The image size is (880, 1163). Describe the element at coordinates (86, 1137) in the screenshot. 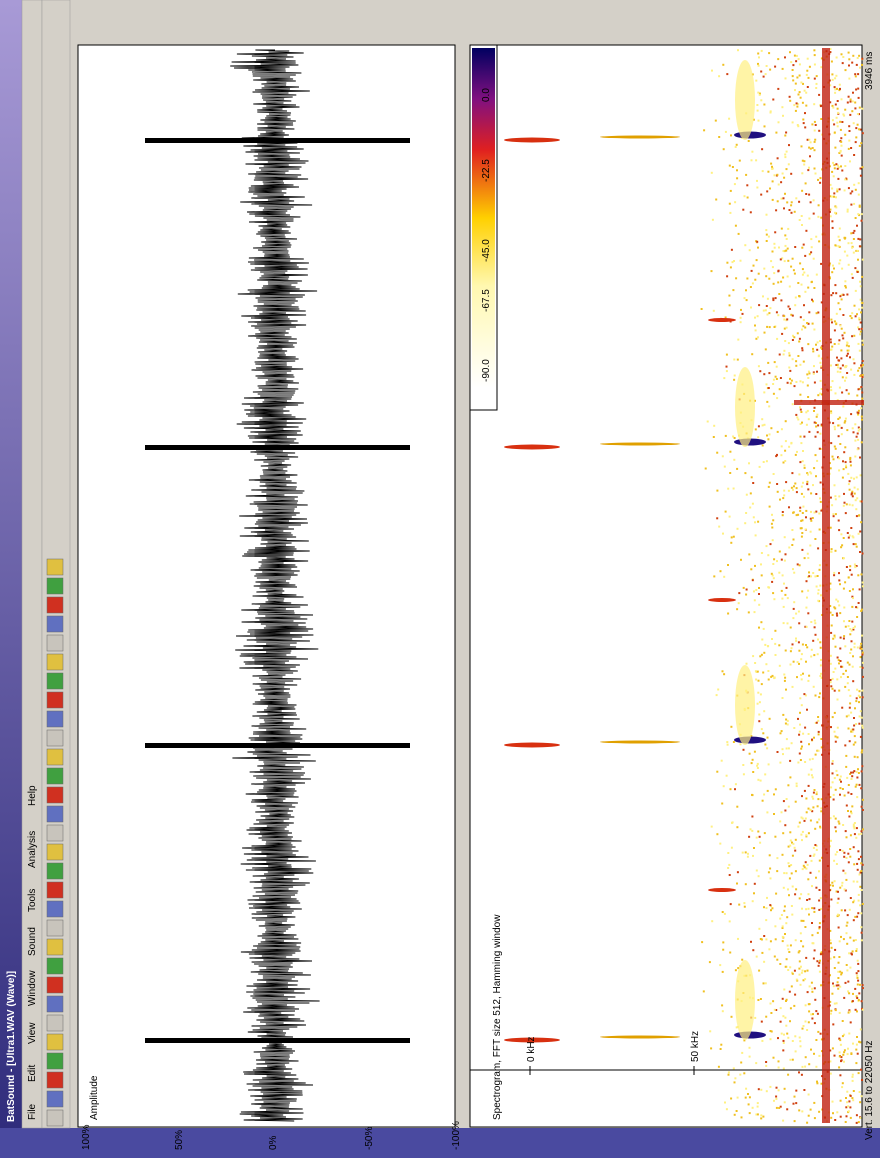

I see `amplitude-tick-label: 100%` at that location.